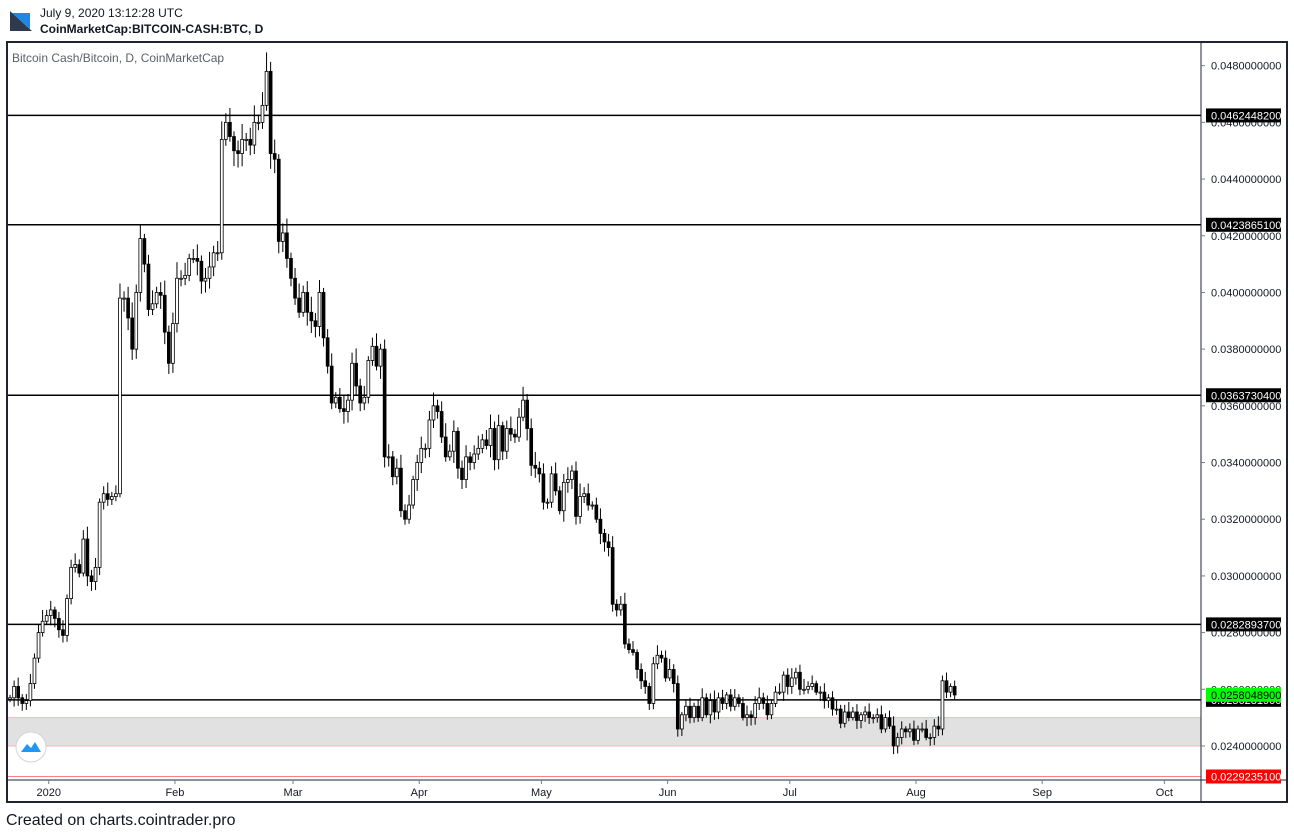 The image size is (1294, 835). Describe the element at coordinates (1246, 293) in the screenshot. I see `y-tick-label: 0.0400000000` at that location.